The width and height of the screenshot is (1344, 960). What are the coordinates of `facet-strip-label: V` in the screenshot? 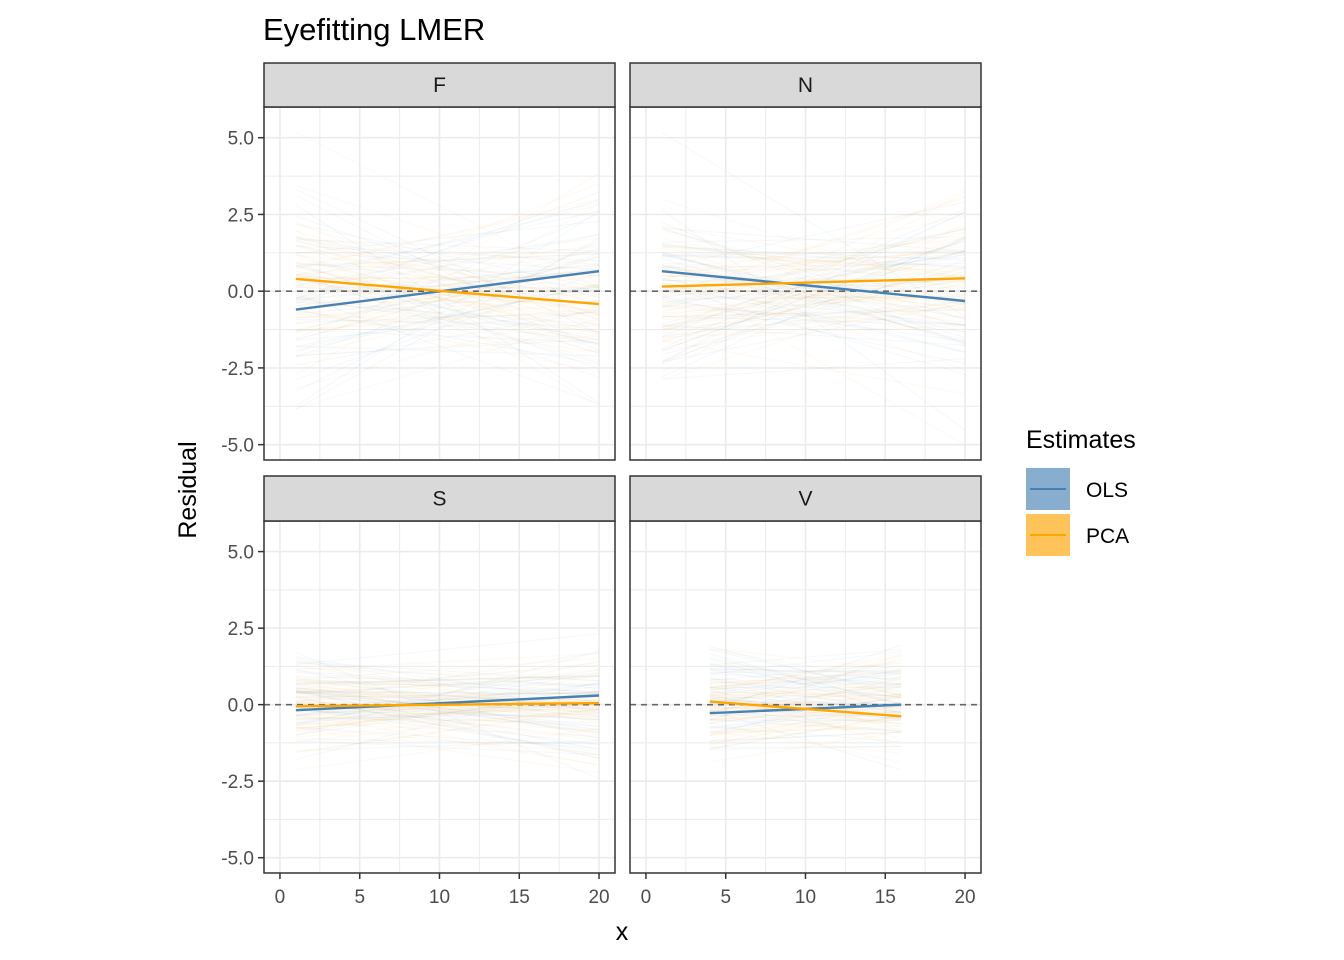 It's located at (805, 499).